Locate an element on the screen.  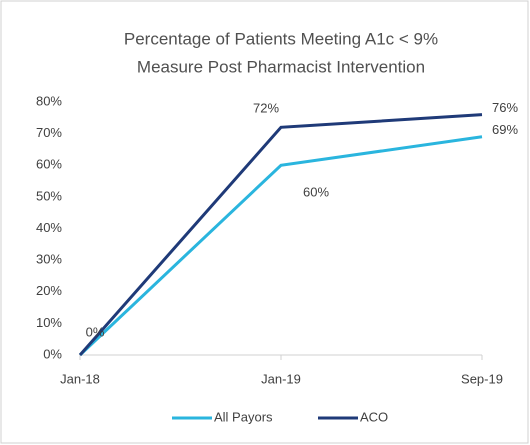
data-label: 0% is located at coordinates (95, 331).